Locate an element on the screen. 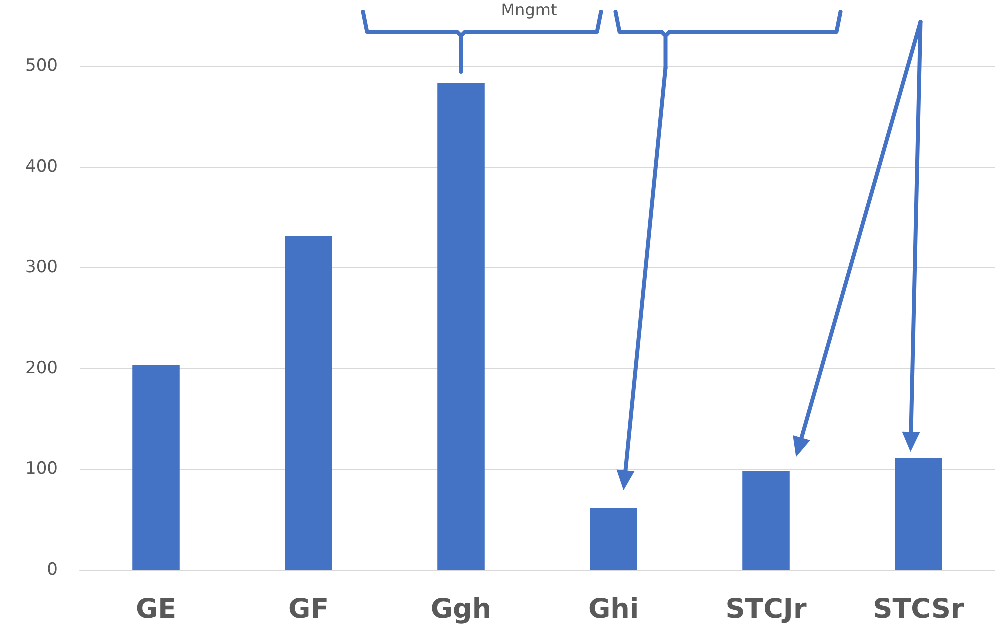 This screenshot has width=1000, height=642. x-tick-label: STCSr is located at coordinates (919, 609).